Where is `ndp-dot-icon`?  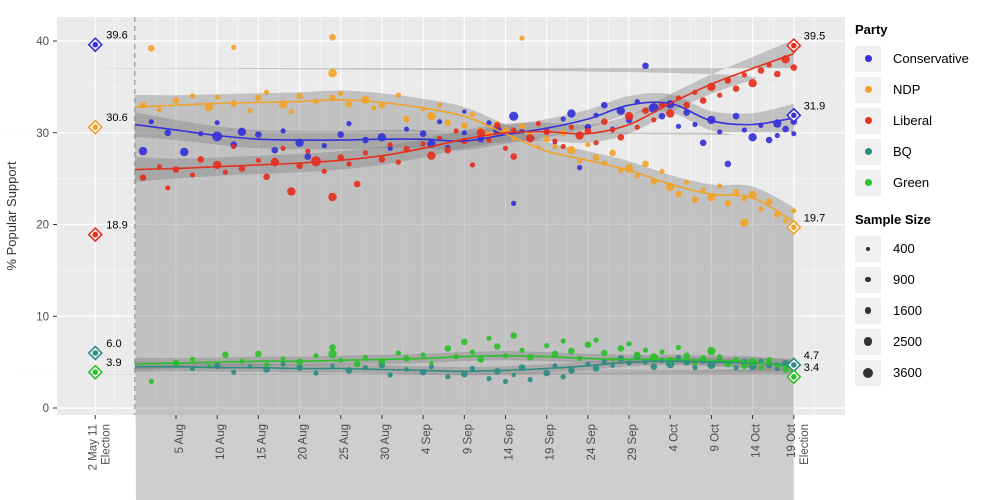
ndp-dot-icon is located at coordinates (868, 89).